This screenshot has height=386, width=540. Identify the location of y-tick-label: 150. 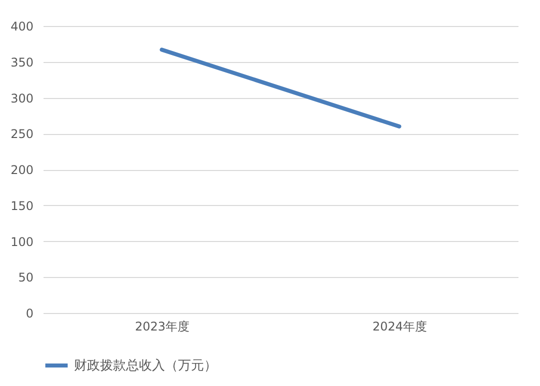
(22, 205).